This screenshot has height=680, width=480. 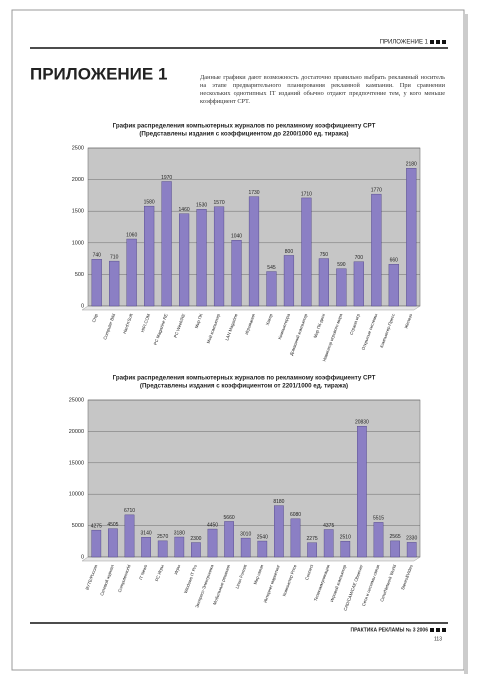 What do you see at coordinates (309, 572) in the screenshot?
I see `x-tick-label: Connect` at bounding box center [309, 572].